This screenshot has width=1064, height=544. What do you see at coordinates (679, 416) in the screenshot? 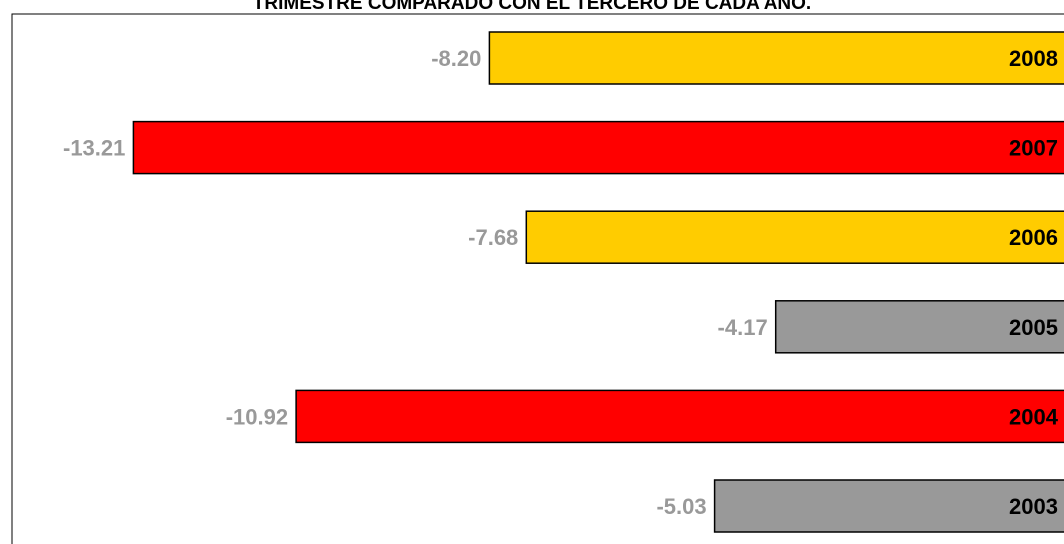
I see `bar-2004` at bounding box center [679, 416].